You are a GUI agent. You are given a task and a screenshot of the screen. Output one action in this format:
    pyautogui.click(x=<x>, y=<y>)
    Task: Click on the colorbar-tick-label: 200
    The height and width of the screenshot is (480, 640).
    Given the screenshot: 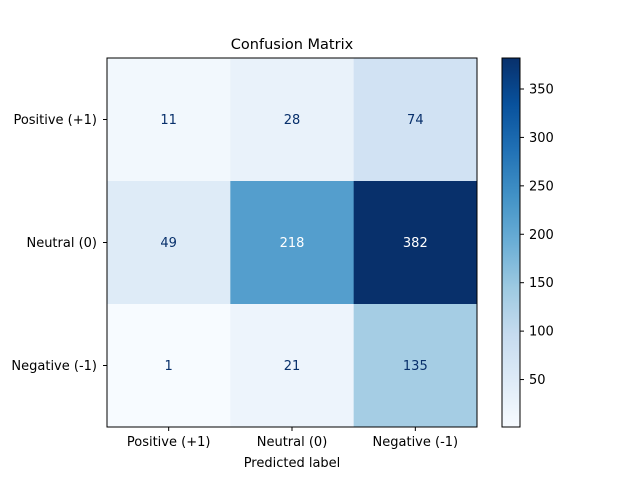 What is the action you would take?
    pyautogui.click(x=541, y=235)
    